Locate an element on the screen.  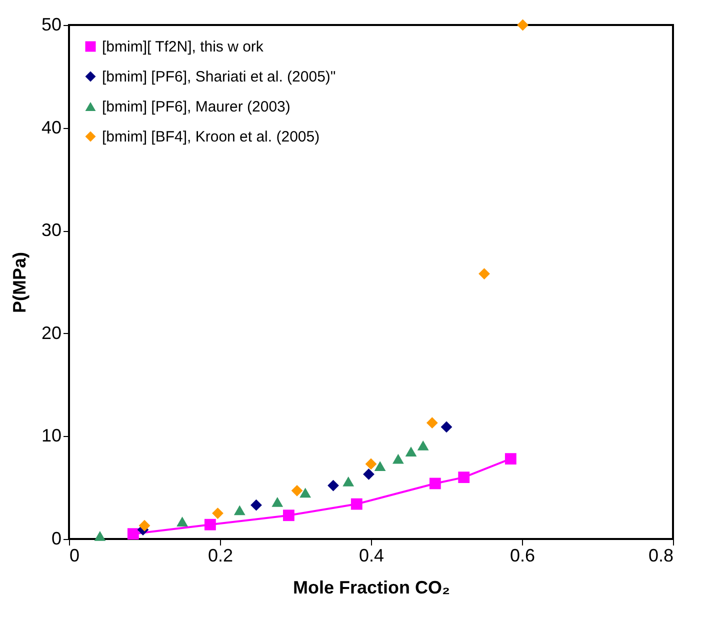
y-tick-label: 20 is located at coordinates (51, 332).